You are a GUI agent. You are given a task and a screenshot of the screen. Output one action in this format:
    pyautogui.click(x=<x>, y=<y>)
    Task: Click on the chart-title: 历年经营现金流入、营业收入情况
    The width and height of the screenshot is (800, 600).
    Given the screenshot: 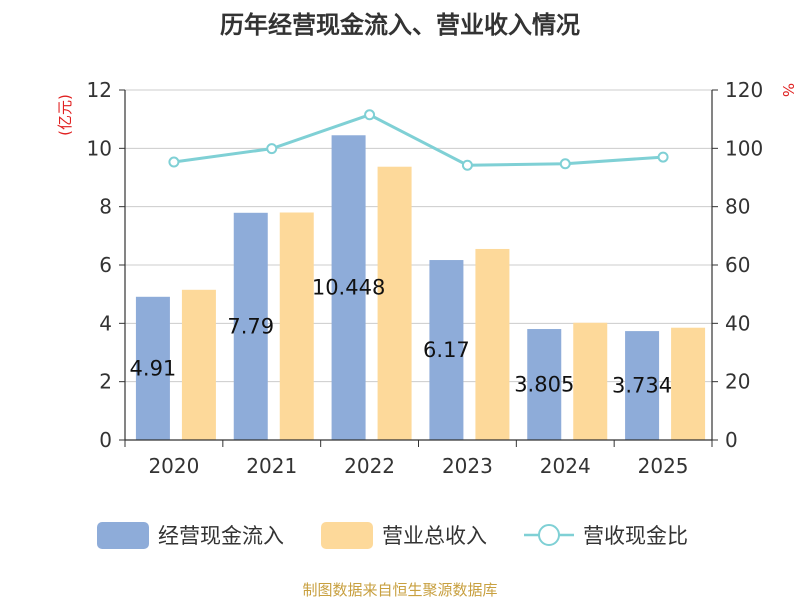 What is the action you would take?
    pyautogui.click(x=400, y=25)
    